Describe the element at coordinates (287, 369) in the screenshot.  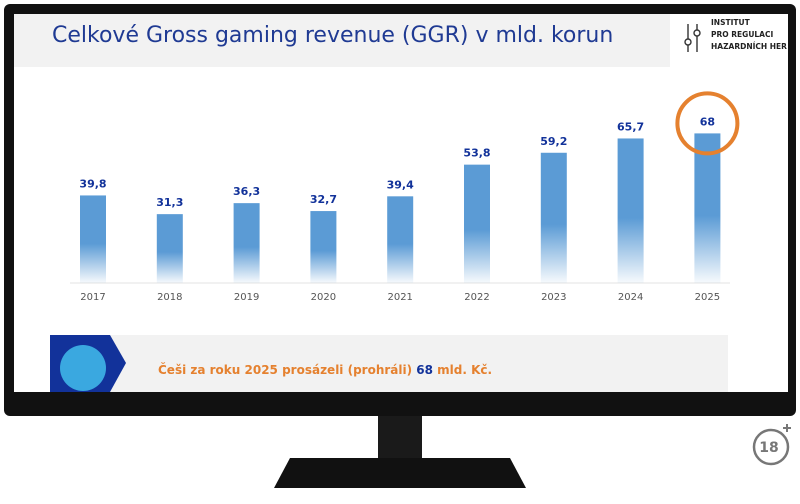
I see `banner-text-part: Češi za roku 2025 prosázeli (prohráli)` at that location.